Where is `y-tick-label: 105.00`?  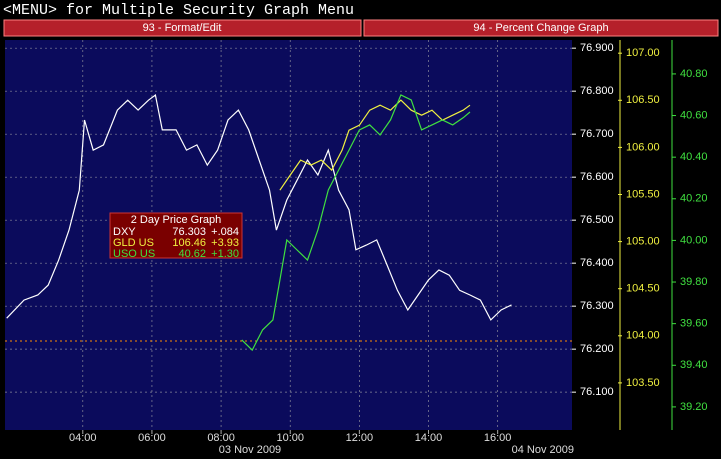
y-tick-label: 105.00 is located at coordinates (643, 242).